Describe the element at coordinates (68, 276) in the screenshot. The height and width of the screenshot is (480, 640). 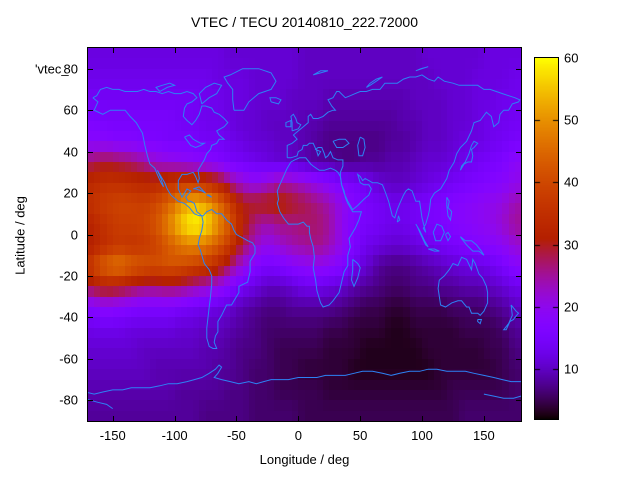
I see `y-tick-label: -20` at that location.